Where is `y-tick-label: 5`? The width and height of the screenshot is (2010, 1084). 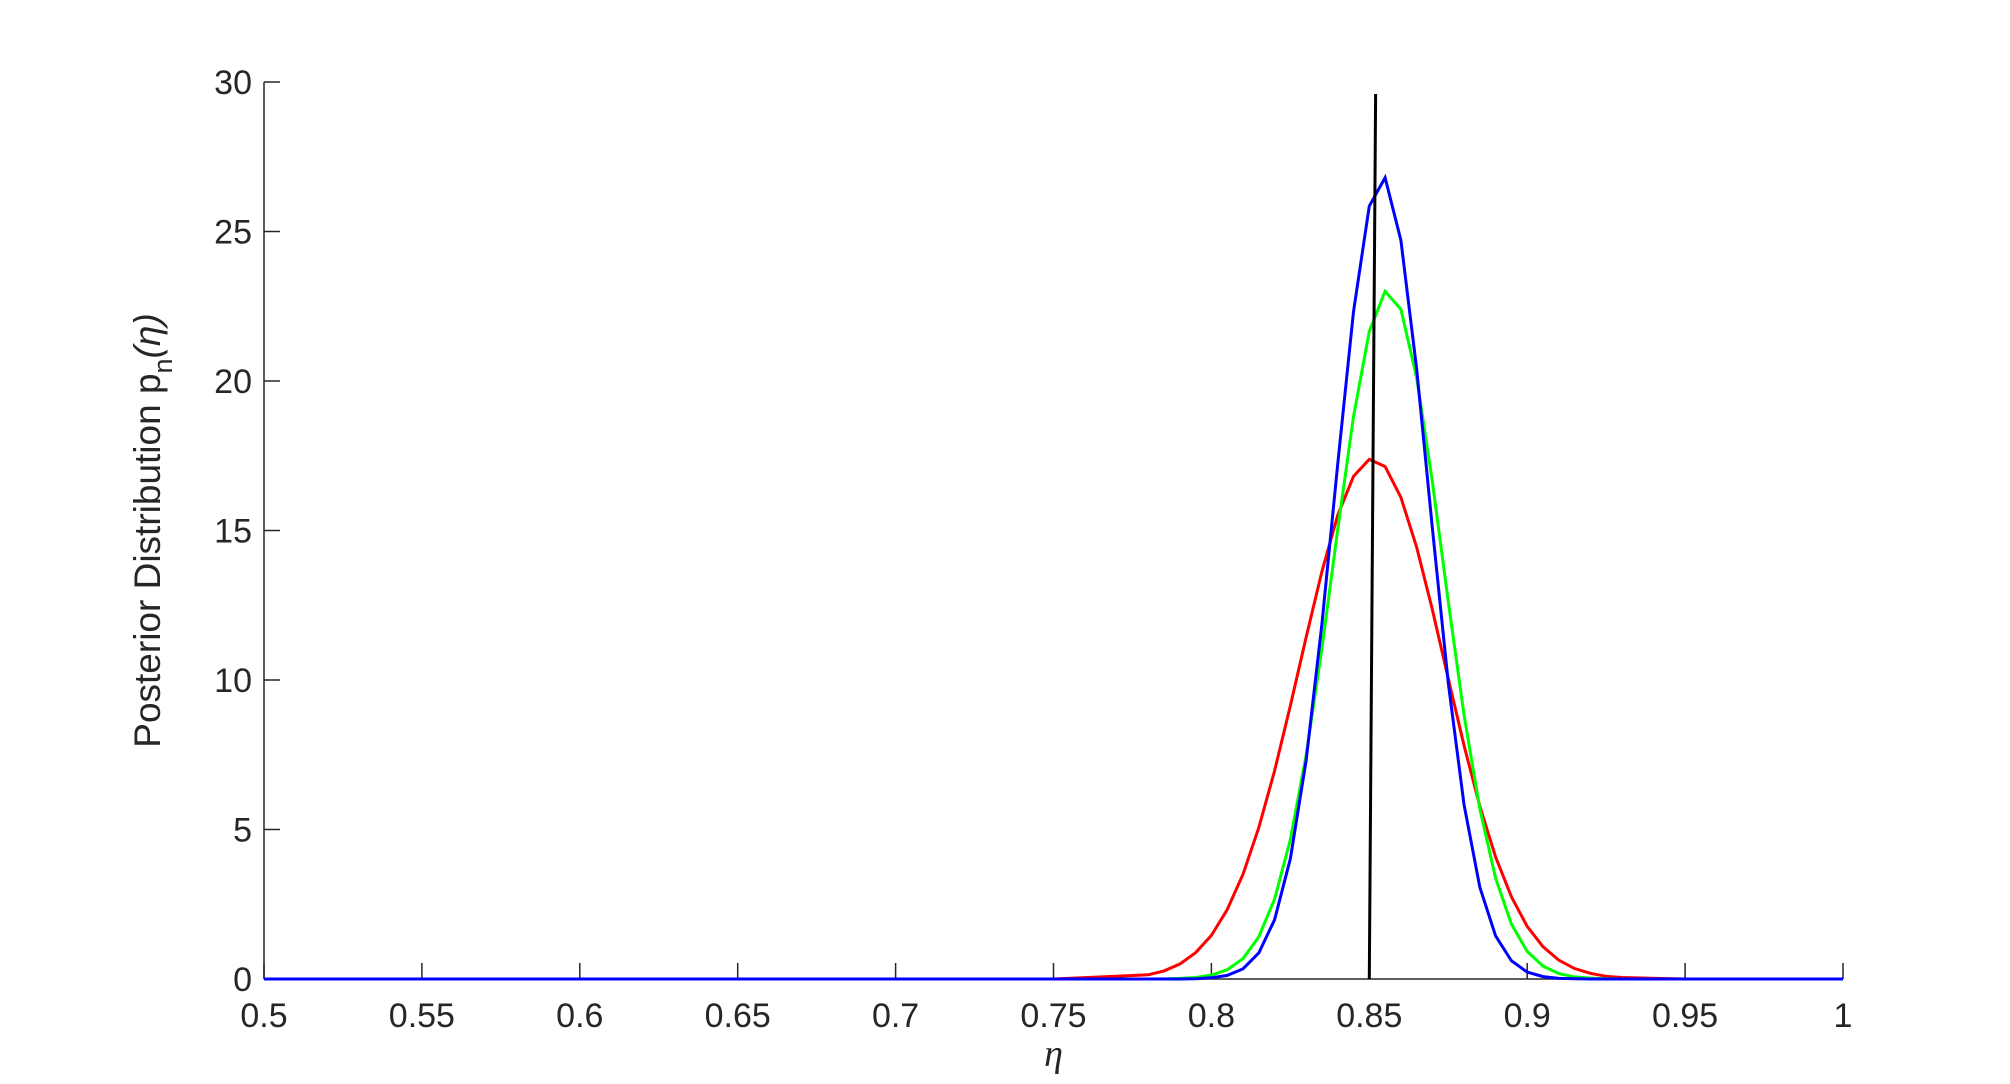
y-tick-label: 5 is located at coordinates (242, 831).